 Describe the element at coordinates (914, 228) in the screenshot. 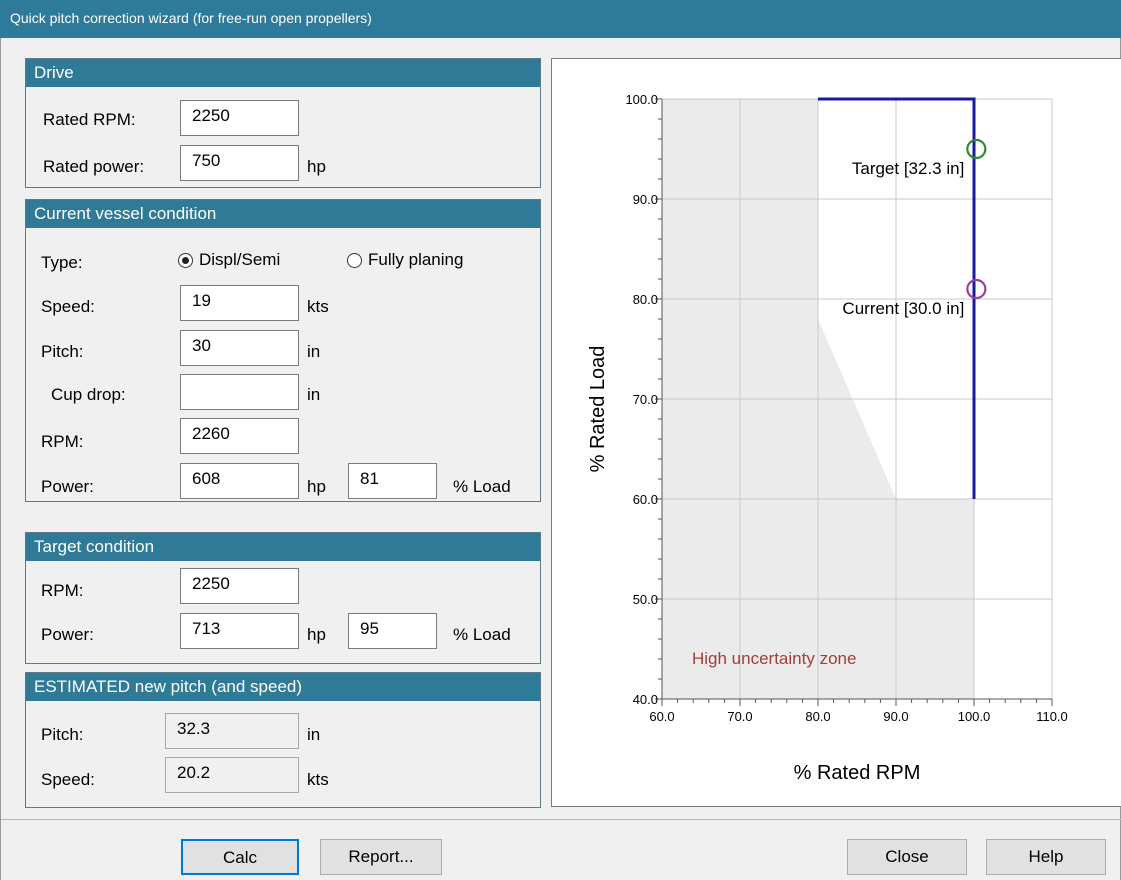

I see `chart-points: Target [32.3 in] Current [30.0 in]` at that location.